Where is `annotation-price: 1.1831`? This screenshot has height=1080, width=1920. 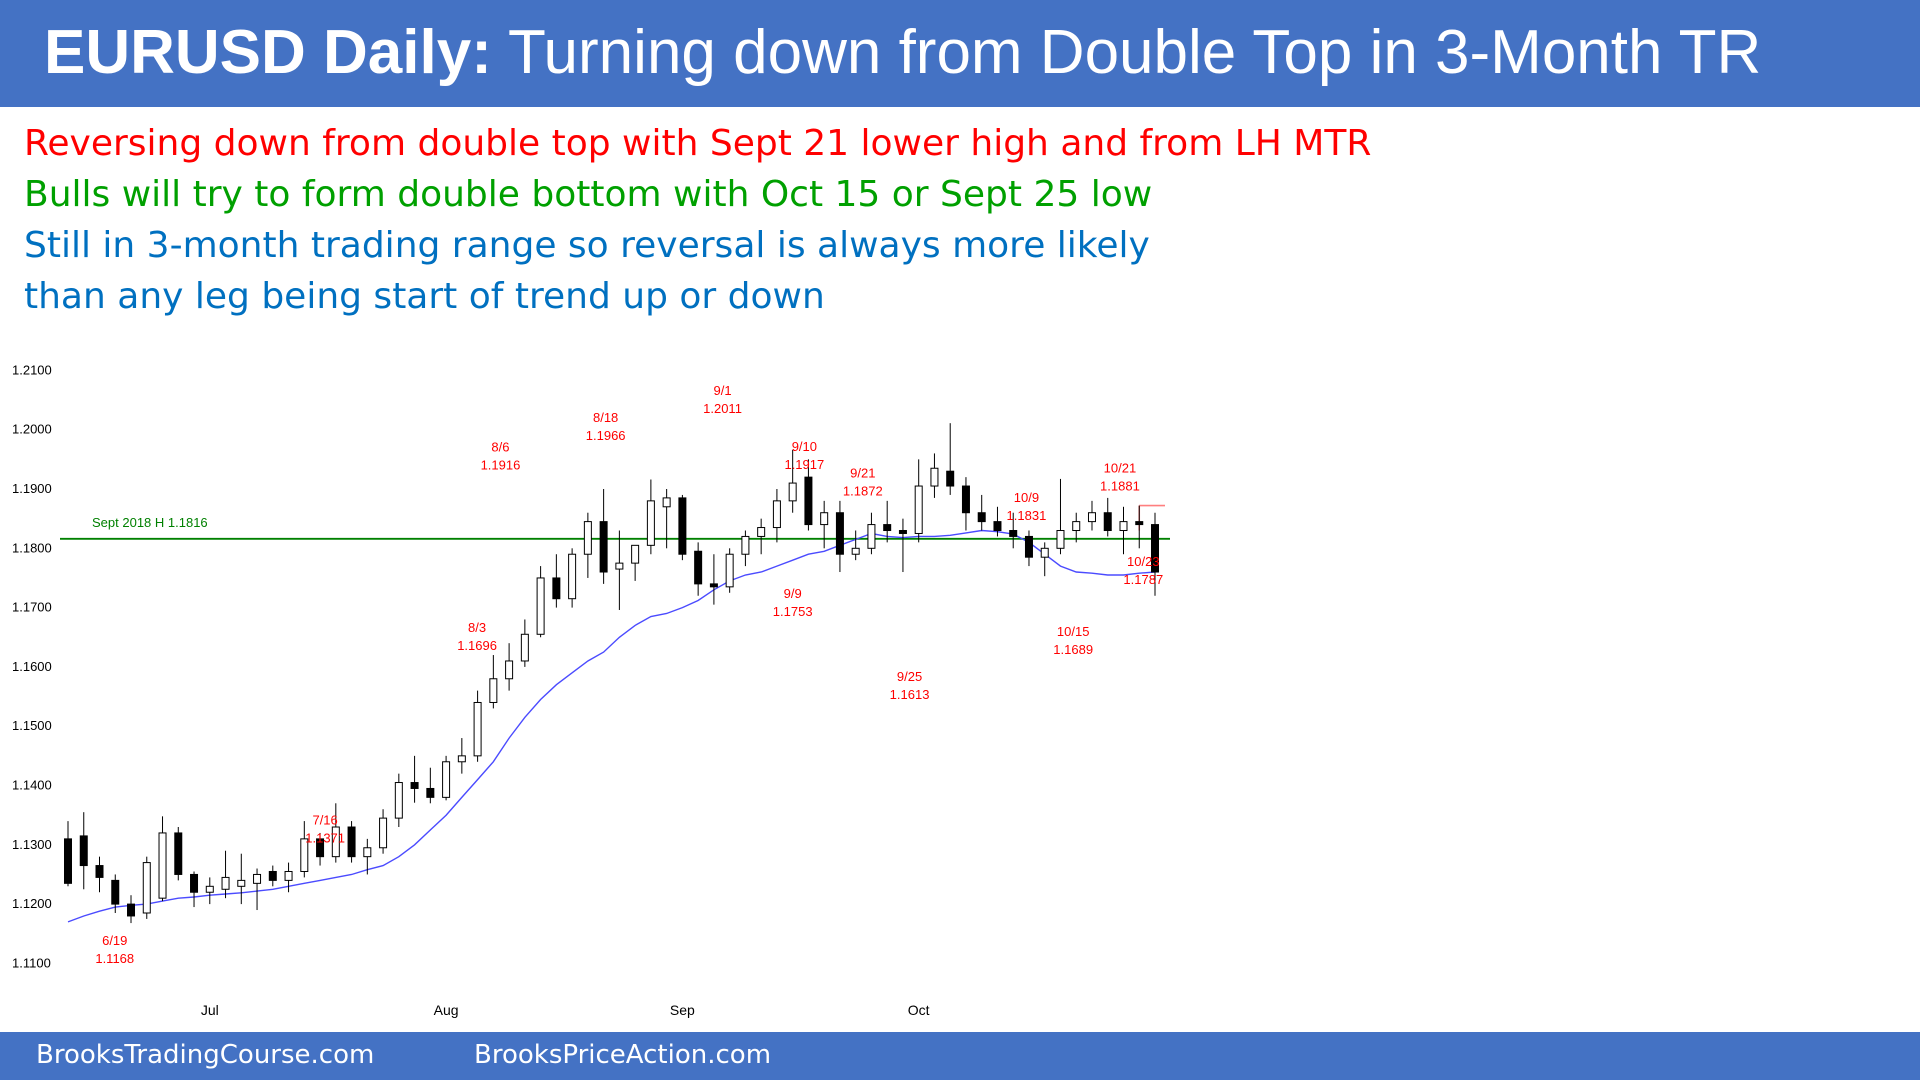 annotation-price: 1.1831 is located at coordinates (1027, 515).